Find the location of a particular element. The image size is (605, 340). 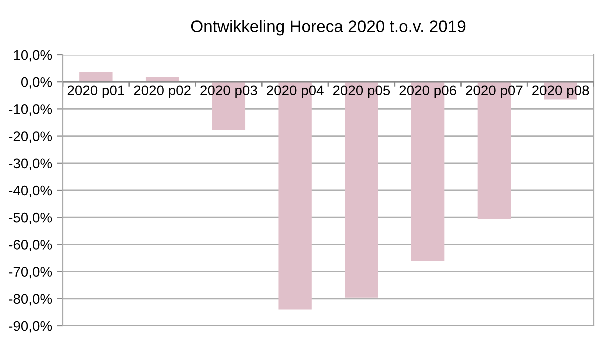

y-tick-label: -30,0% is located at coordinates (30, 164).